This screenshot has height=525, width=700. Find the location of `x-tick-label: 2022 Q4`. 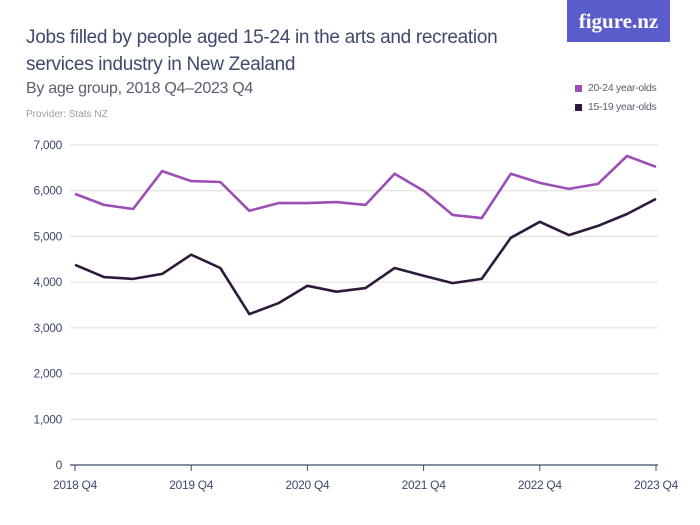

x-tick-label: 2022 Q4 is located at coordinates (540, 485).